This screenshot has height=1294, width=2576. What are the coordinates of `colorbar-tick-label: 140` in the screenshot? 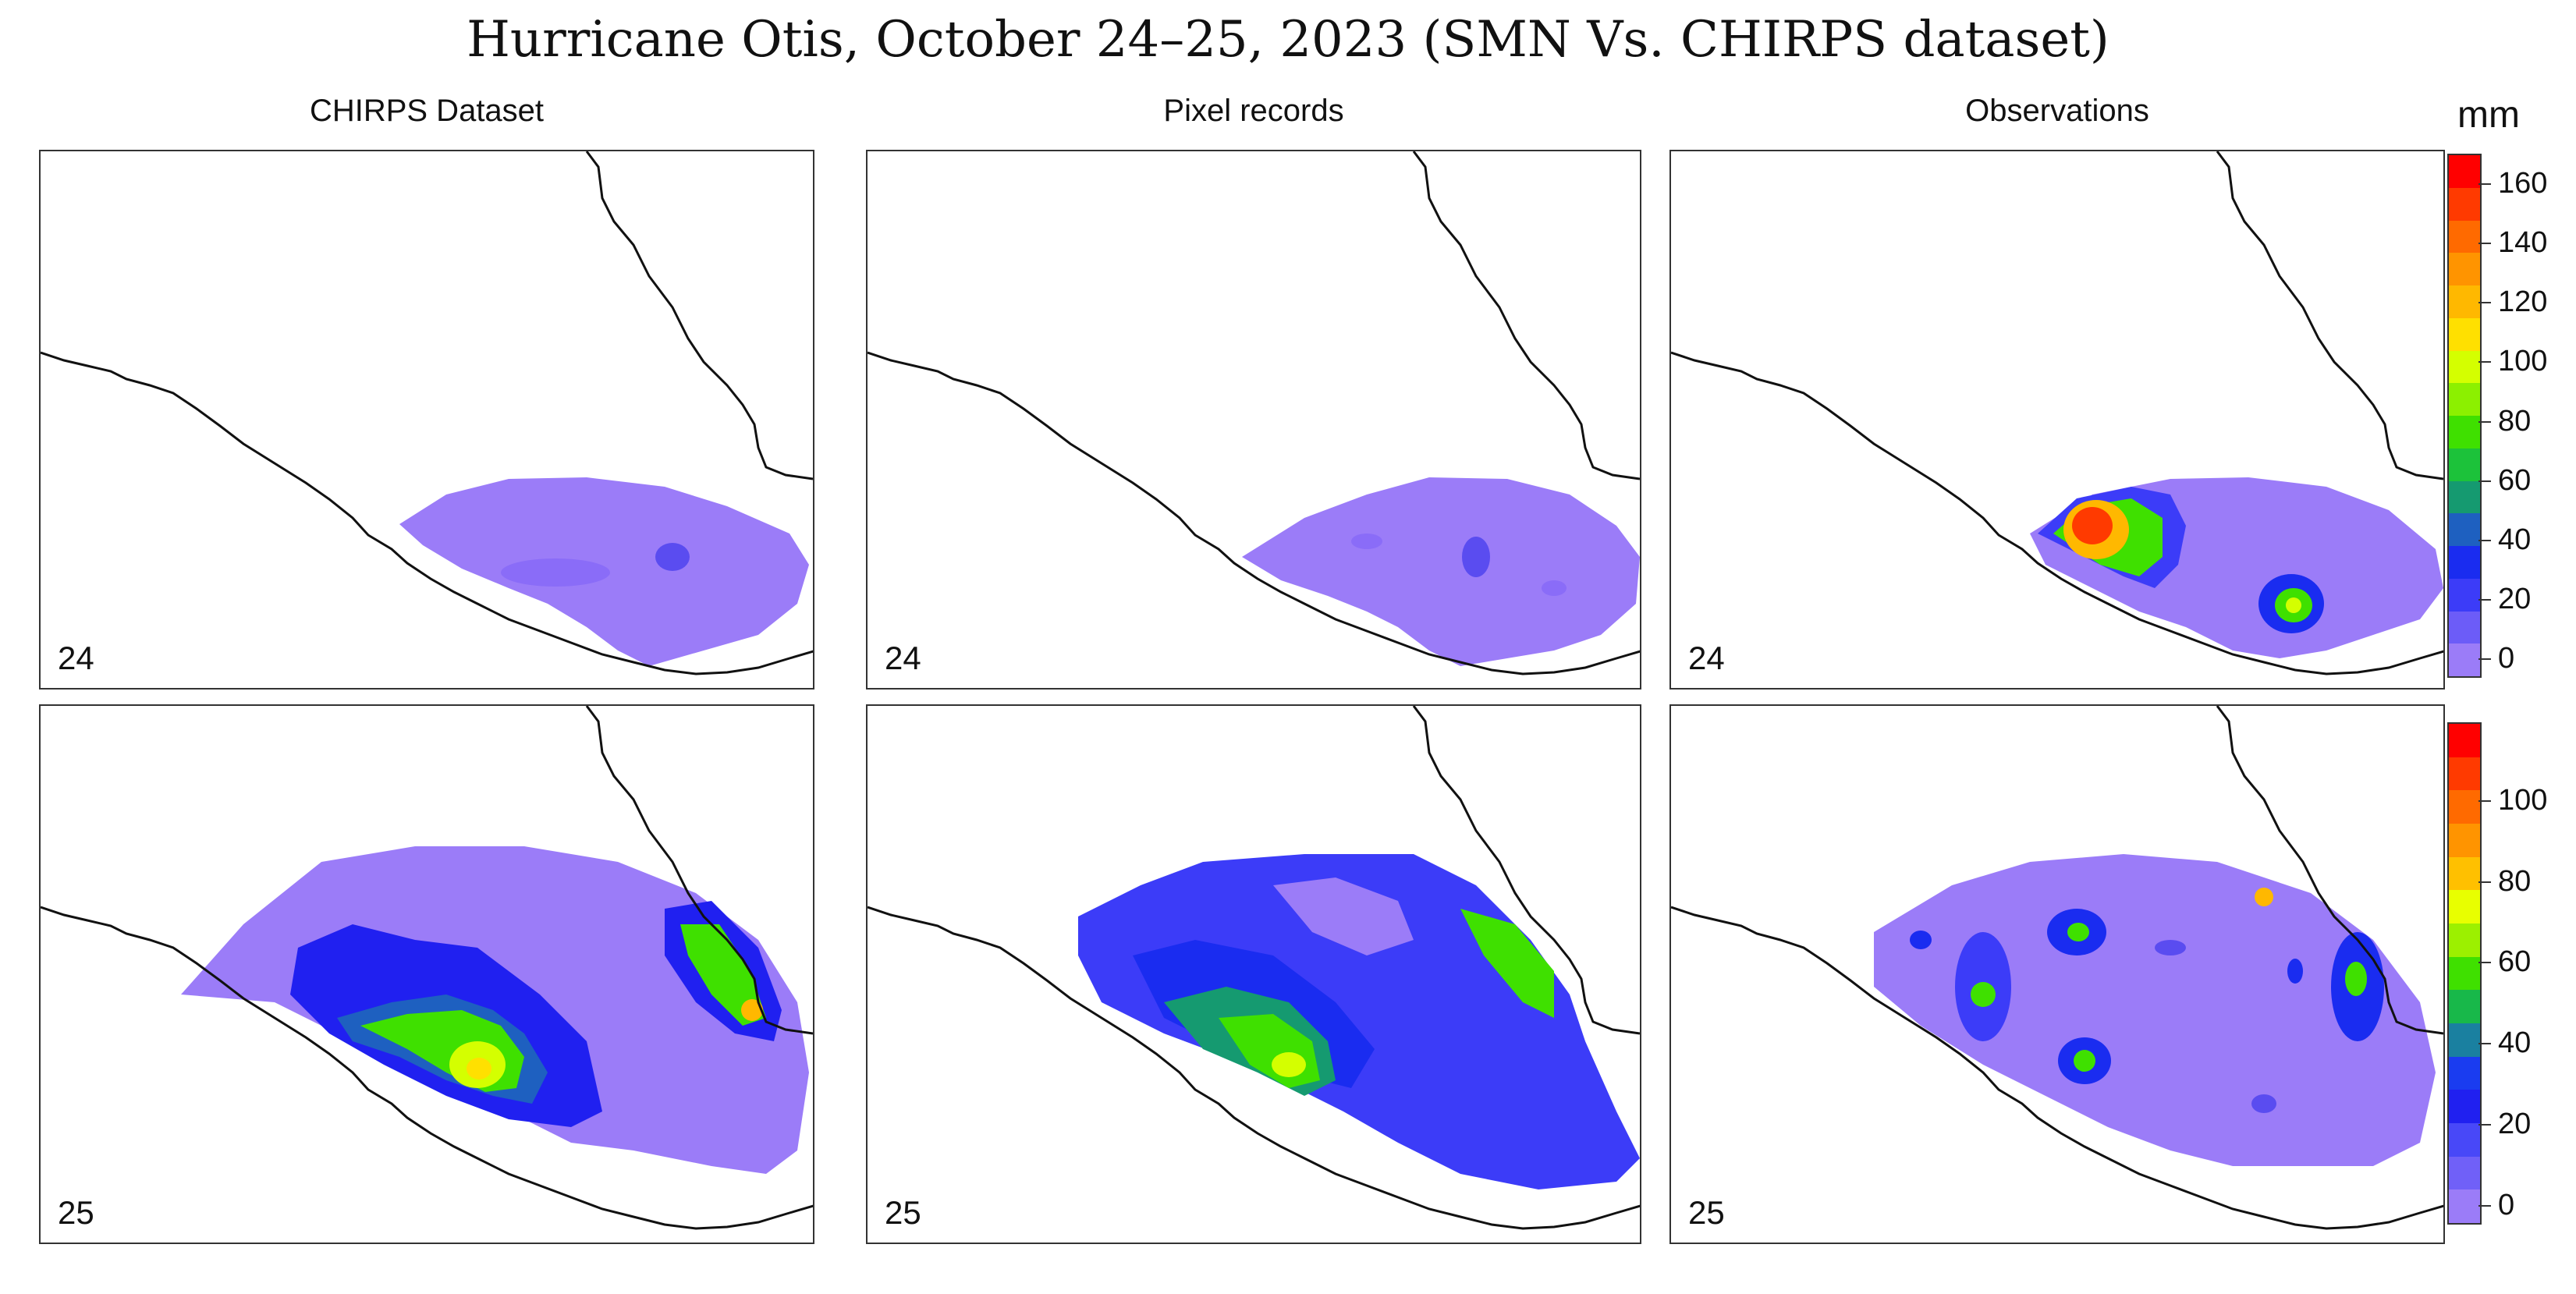 It's located at (2523, 243).